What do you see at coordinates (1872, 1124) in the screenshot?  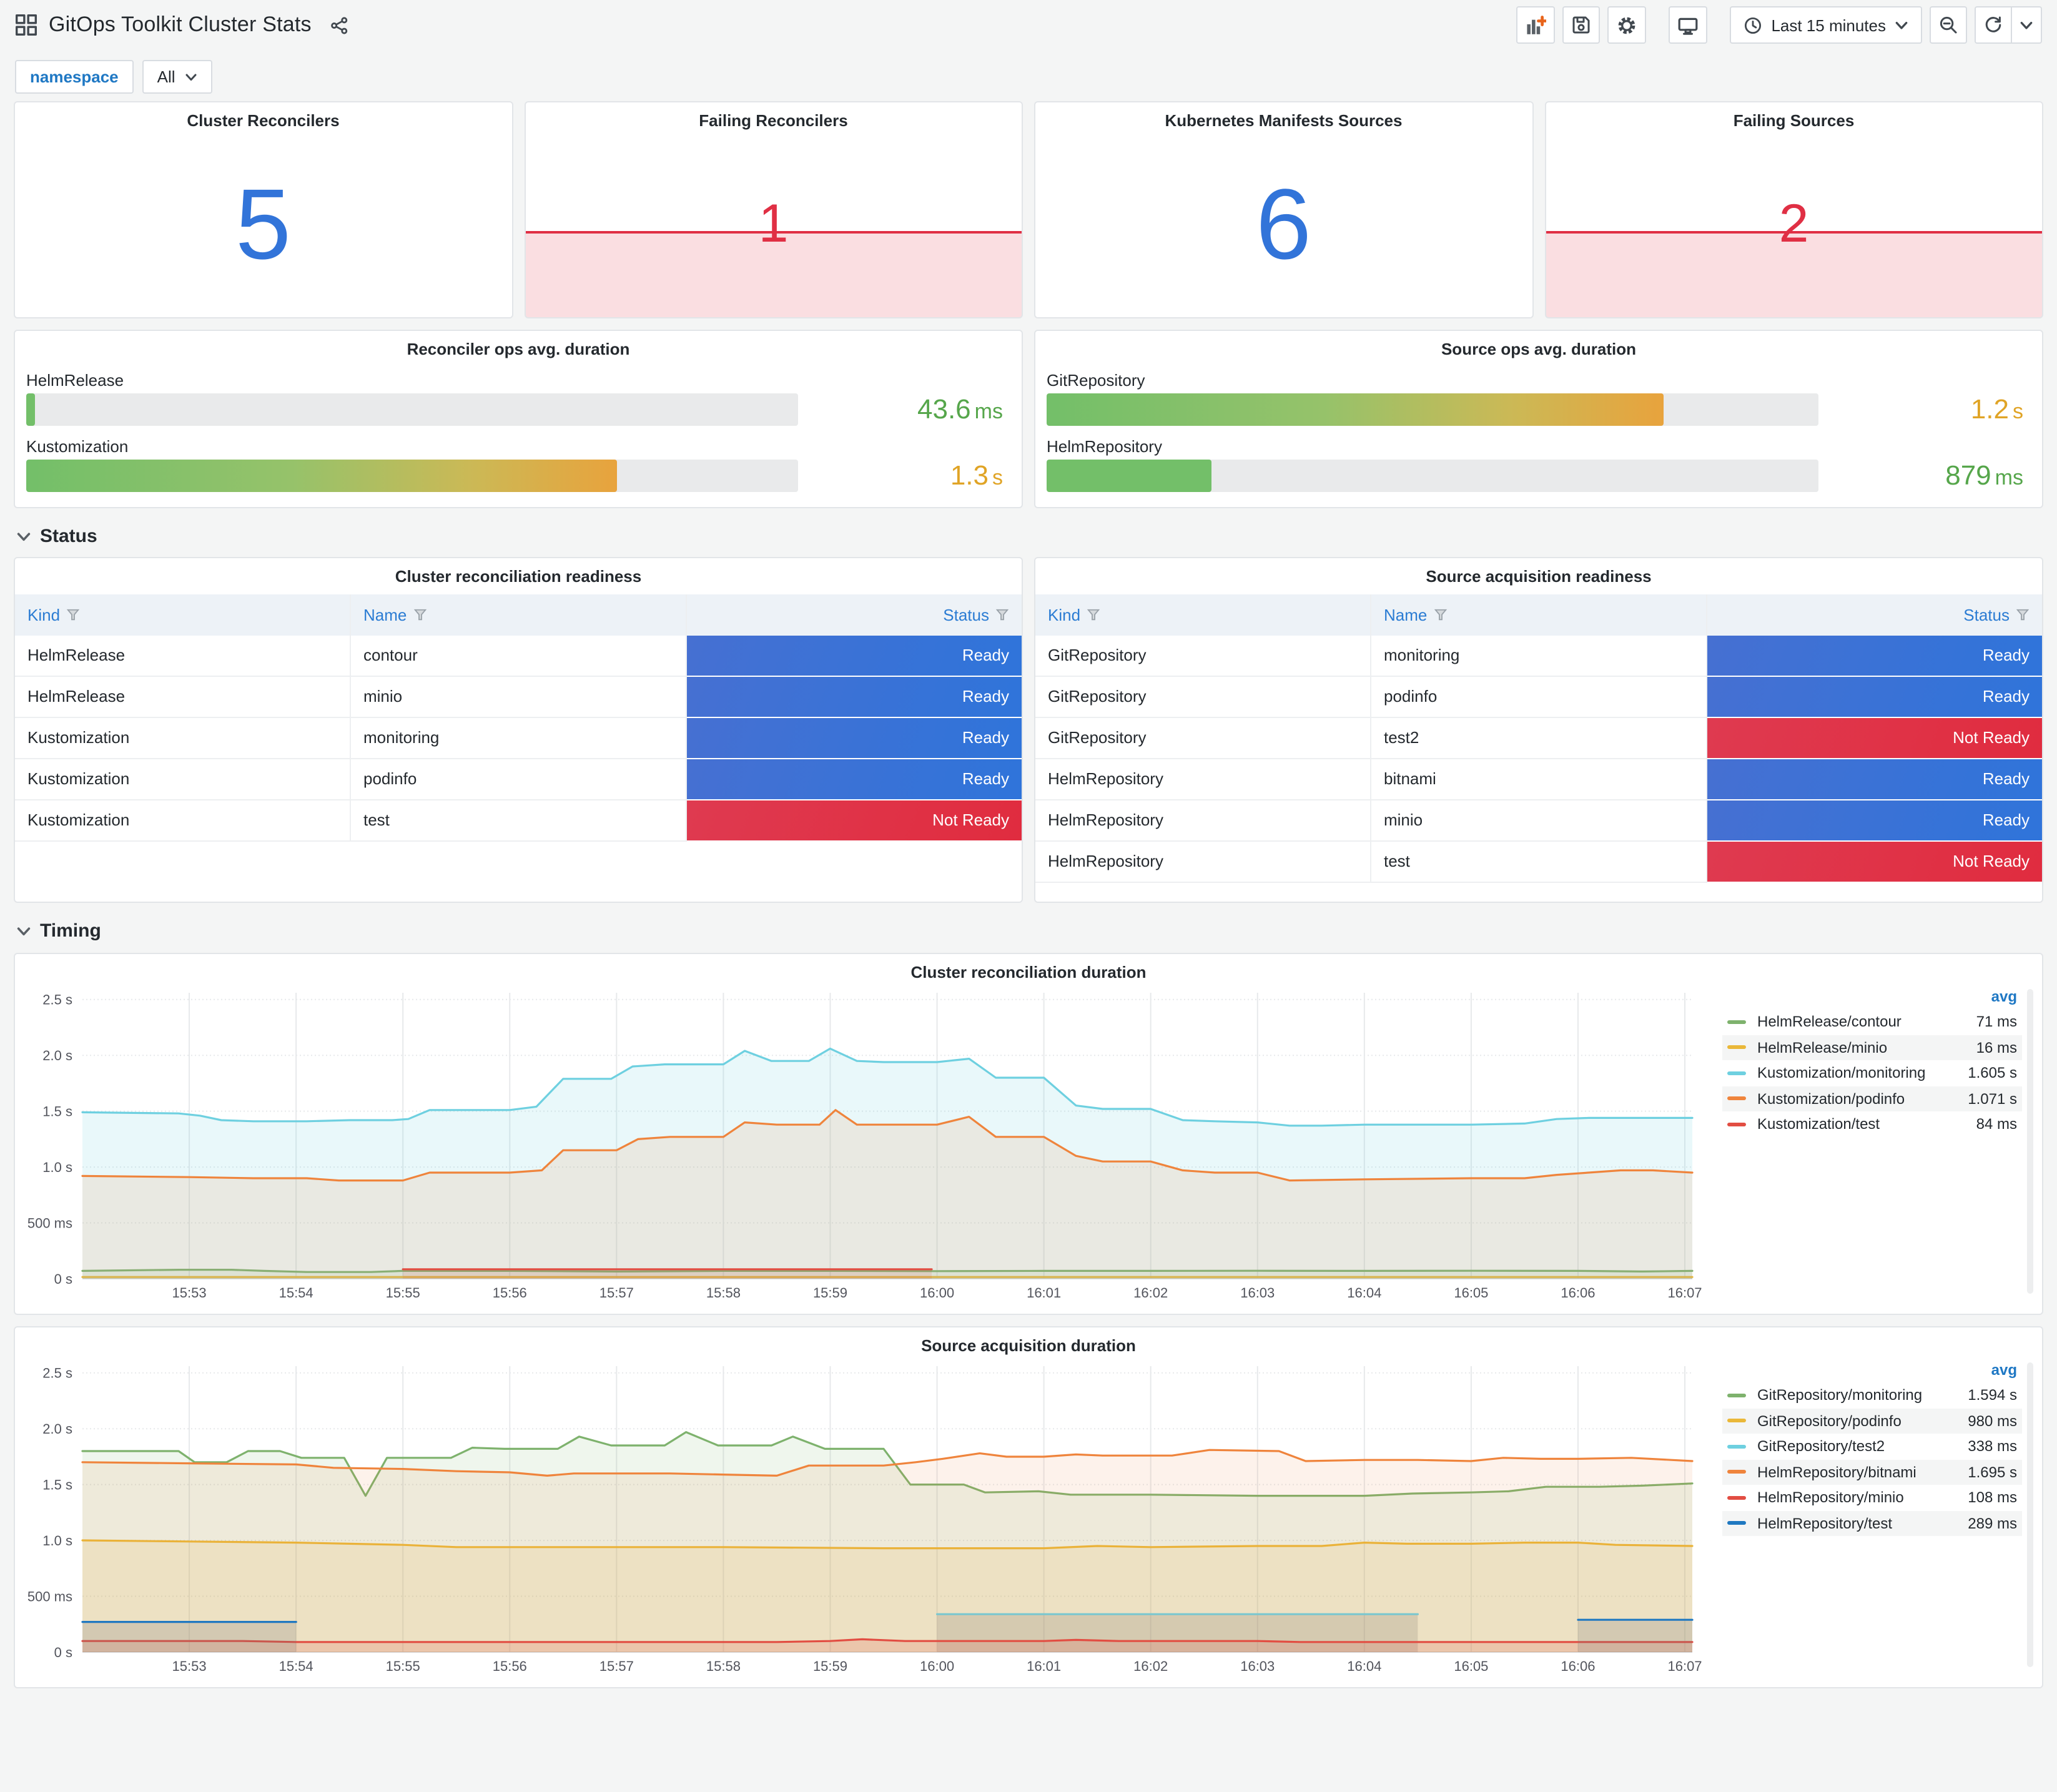 I see `legend-row: Kustomization/test 84 ms` at bounding box center [1872, 1124].